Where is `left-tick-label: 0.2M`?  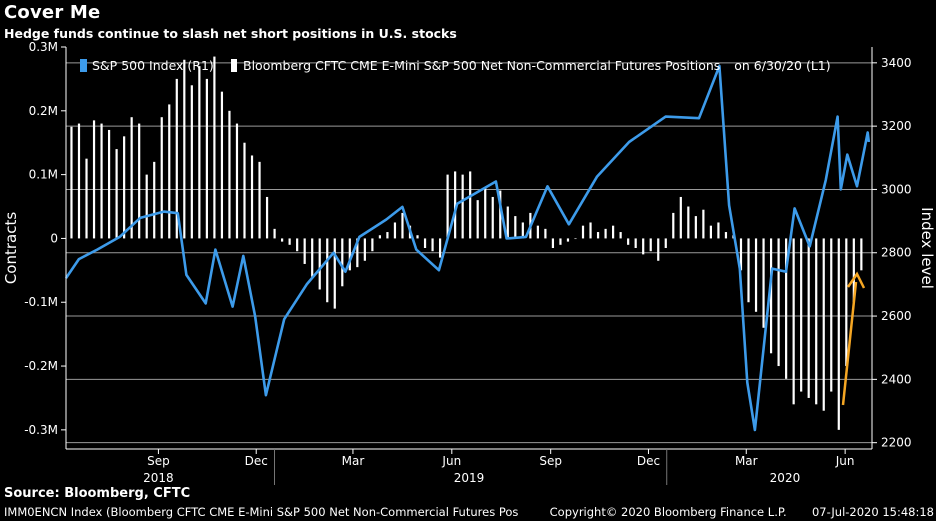 left-tick-label: 0.2M is located at coordinates (43, 111).